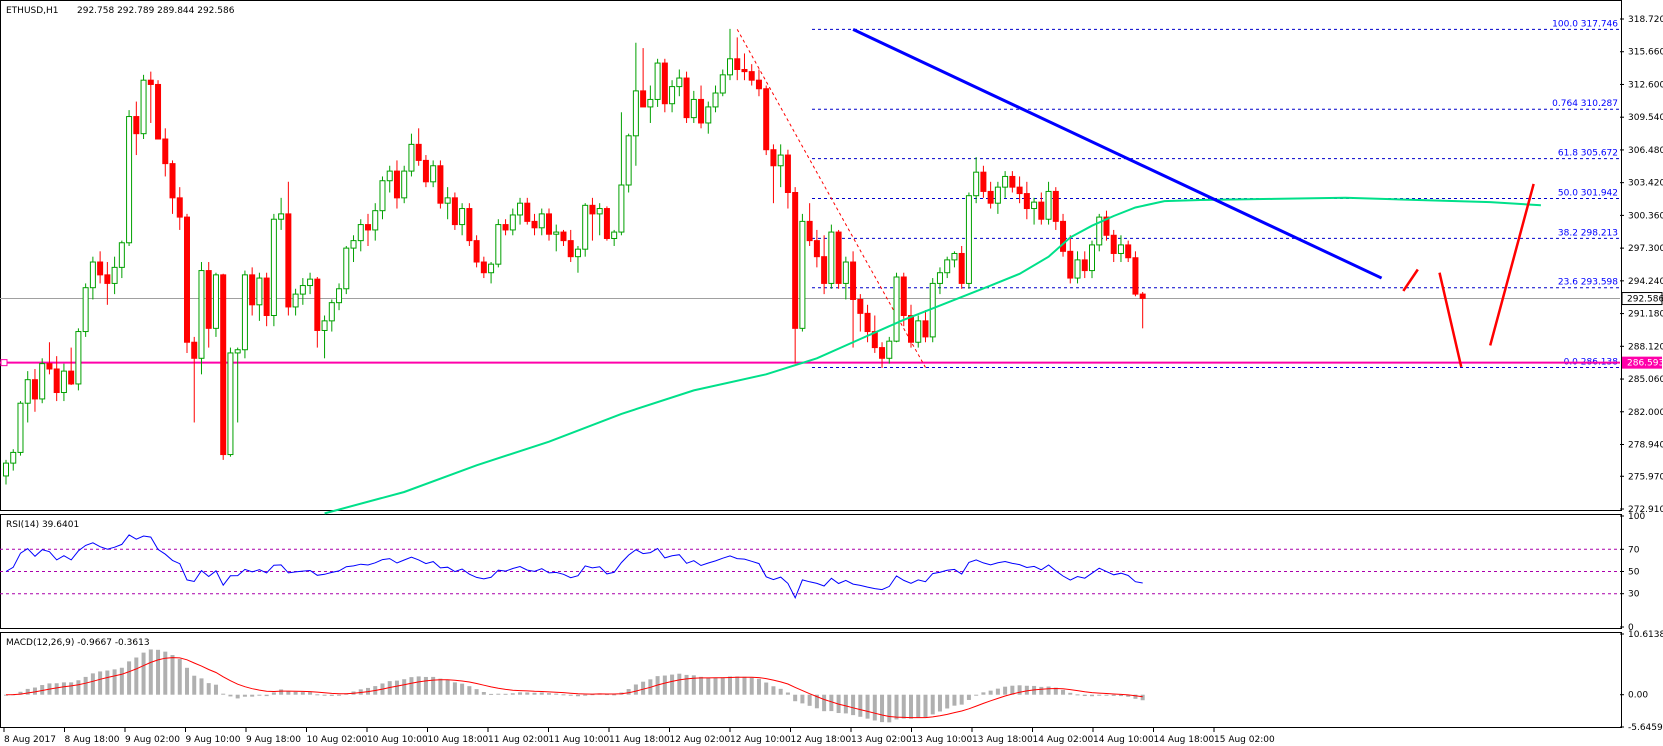  What do you see at coordinates (1642, 299) in the screenshot?
I see `current-price-badge` at bounding box center [1642, 299].